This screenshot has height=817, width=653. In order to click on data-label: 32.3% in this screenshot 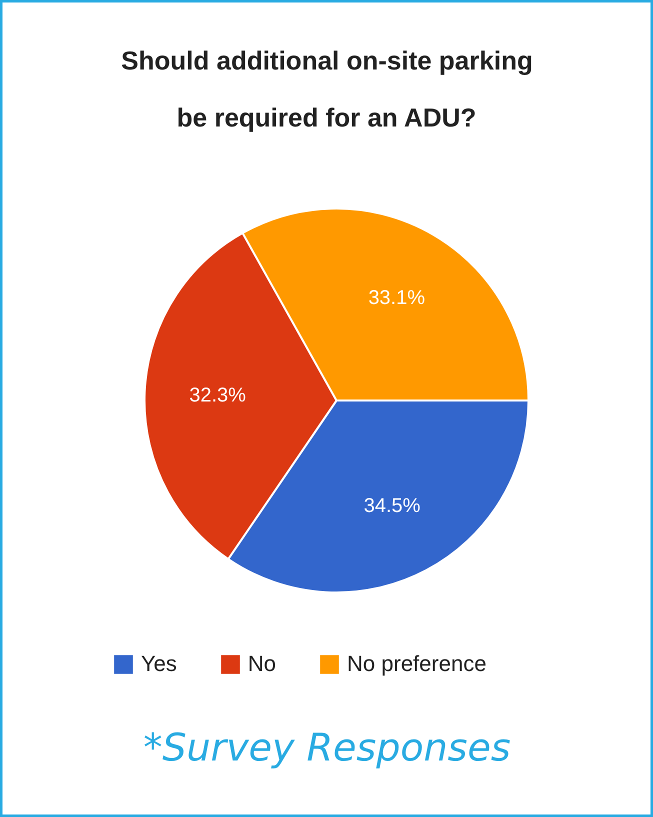, I will do `click(217, 395)`.